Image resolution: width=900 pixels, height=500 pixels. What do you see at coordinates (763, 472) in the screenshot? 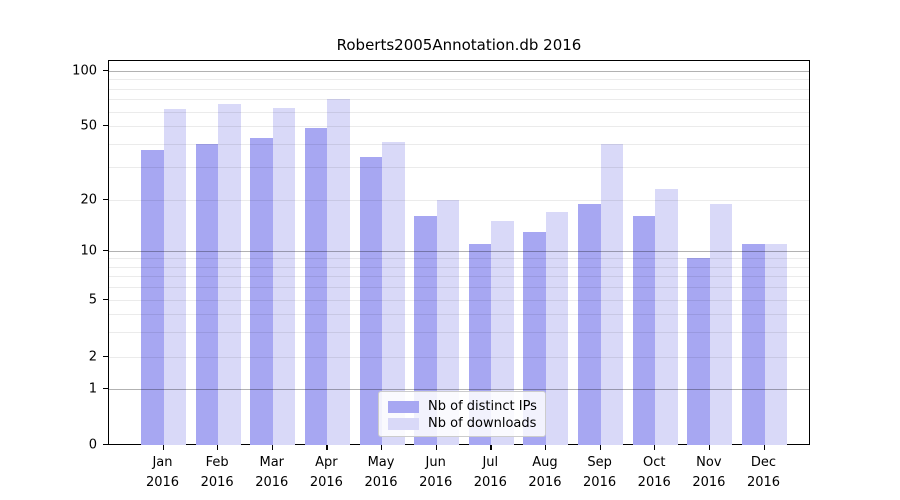
I see `x-tick-label: Dec 2016` at bounding box center [763, 472].